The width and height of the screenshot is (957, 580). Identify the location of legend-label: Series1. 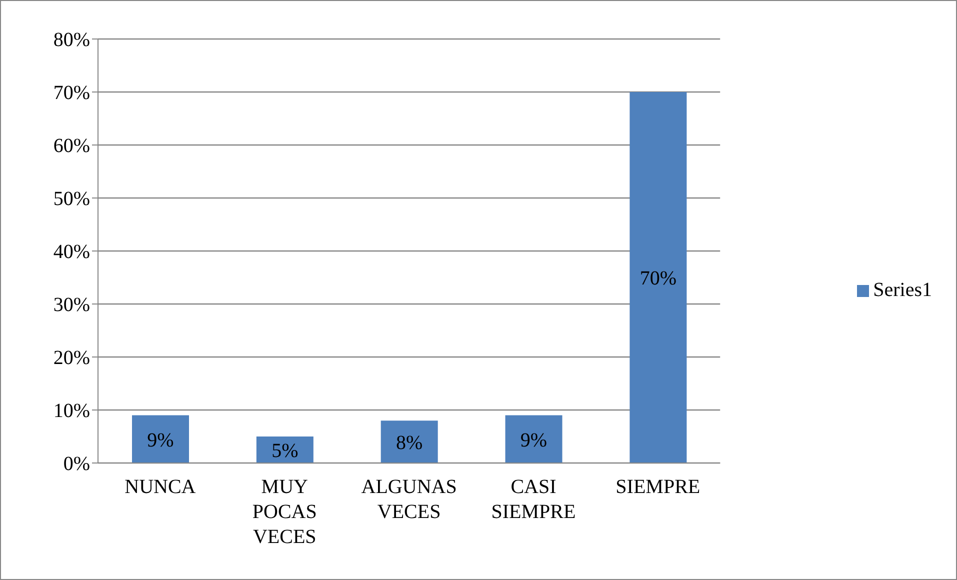
(902, 289).